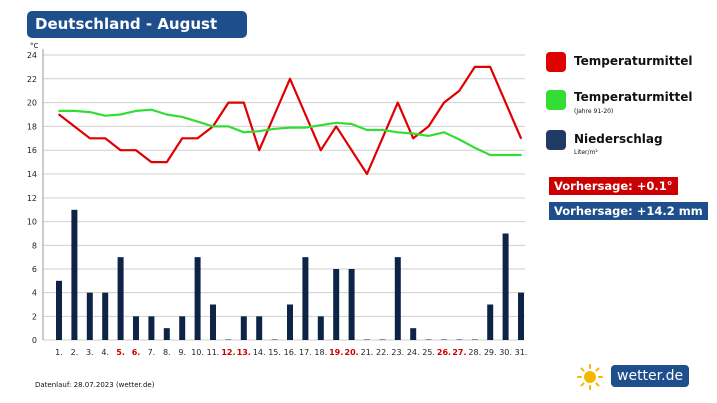  I want to click on x-tick-label: 7., so click(152, 352).